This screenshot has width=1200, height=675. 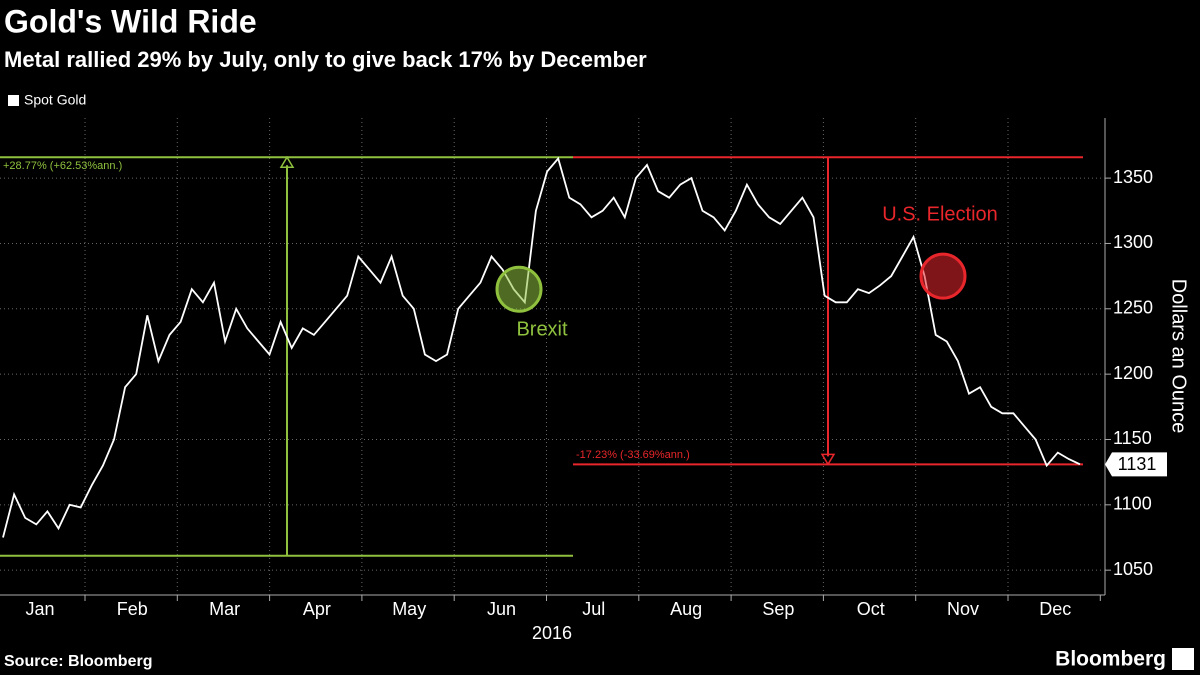 I want to click on x-tick-label: Mar, so click(x=224, y=609).